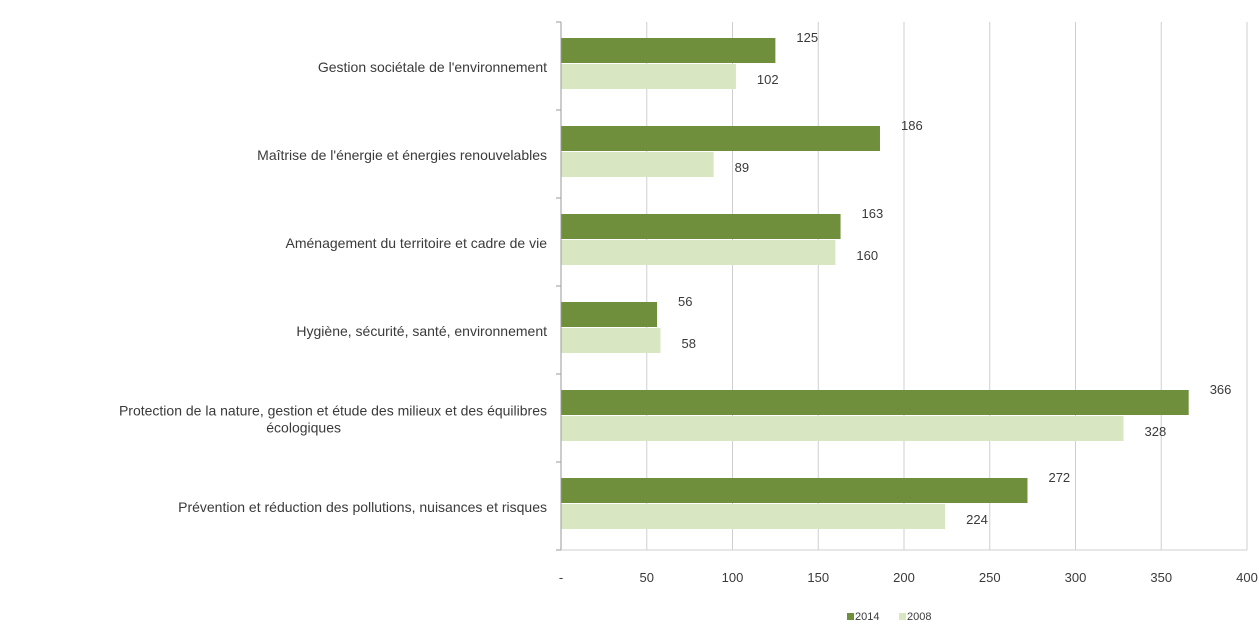  Describe the element at coordinates (912, 125) in the screenshot. I see `data-label-2014-1: 186` at that location.